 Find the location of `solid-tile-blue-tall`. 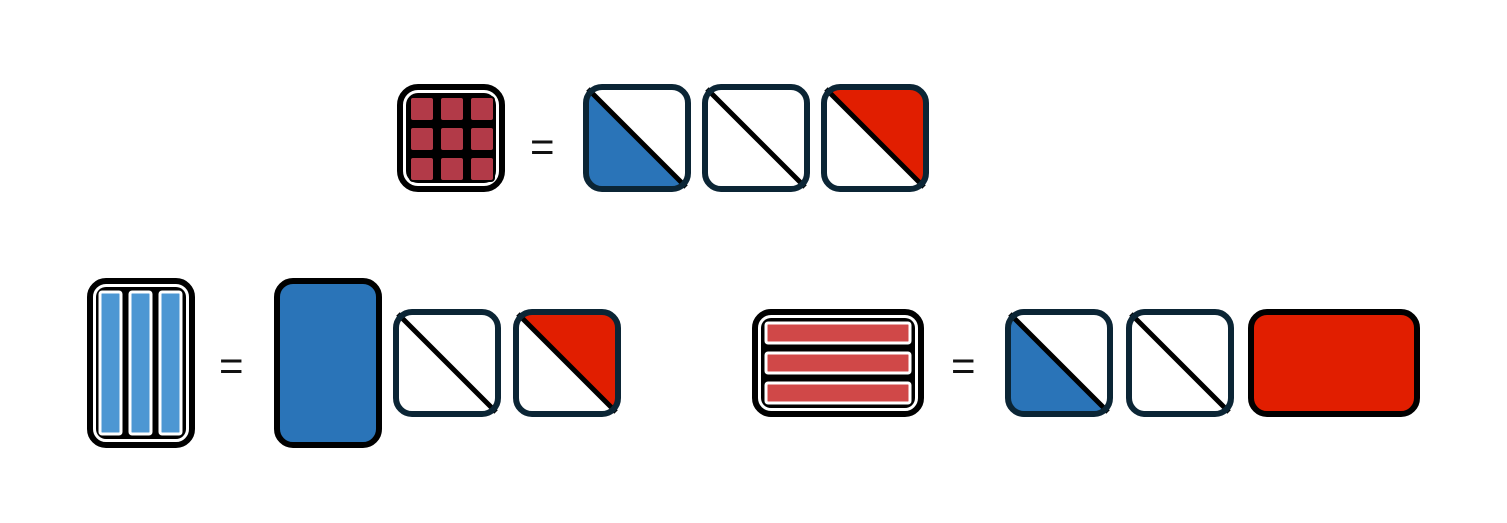

solid-tile-blue-tall is located at coordinates (328, 363).